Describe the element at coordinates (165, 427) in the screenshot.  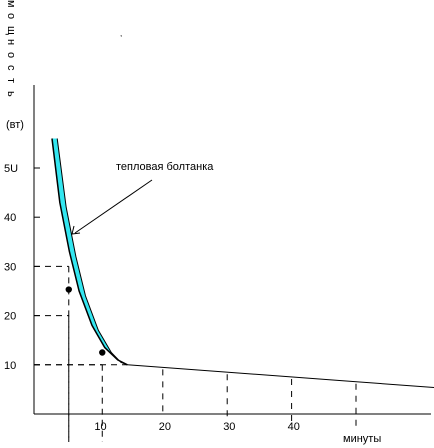
I see `x-tick-label: 20` at that location.